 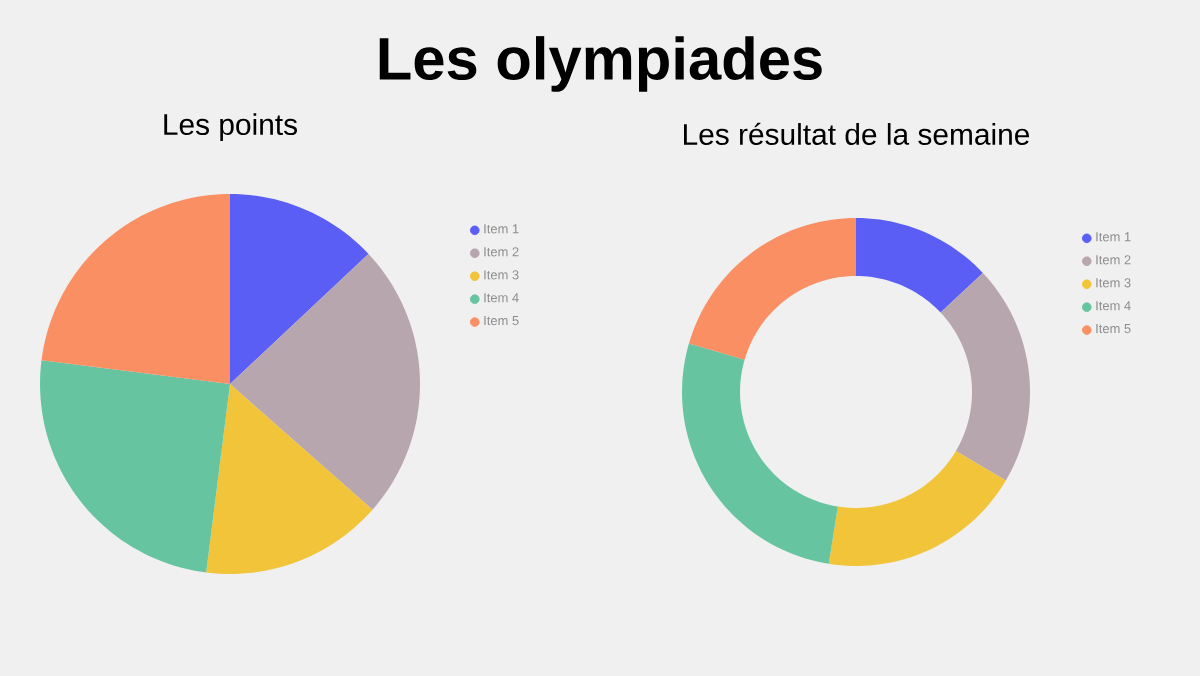 I want to click on chart-title: Les résultat de la semaine, so click(x=857, y=133).